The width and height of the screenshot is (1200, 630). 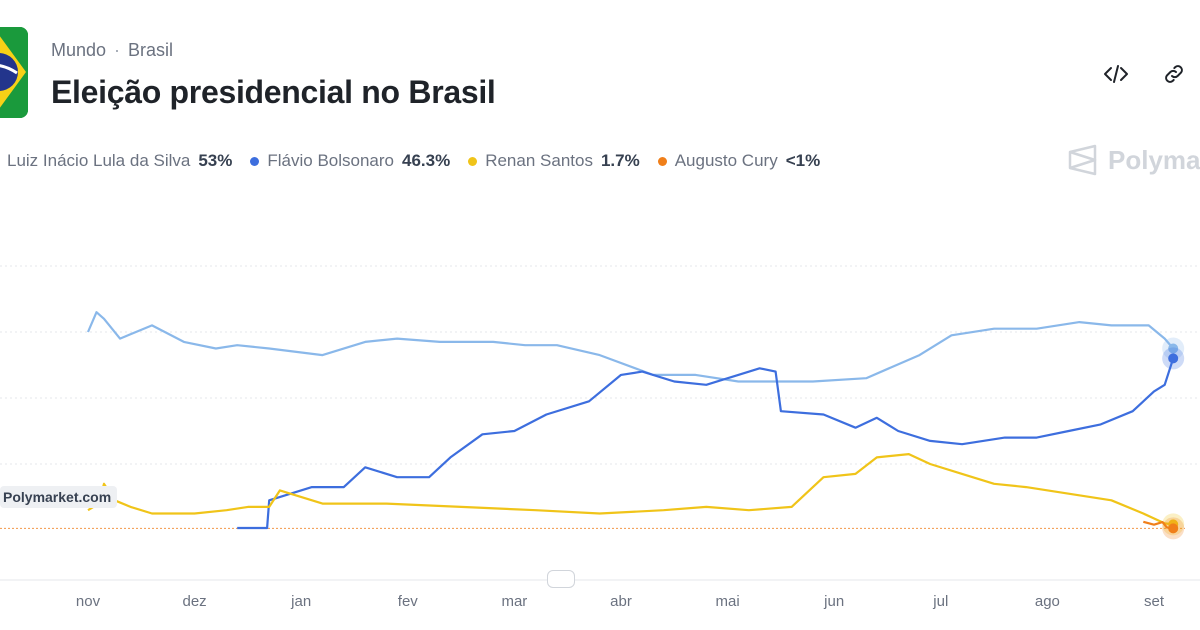 I want to click on x-tick-label-2: jan, so click(x=300, y=601).